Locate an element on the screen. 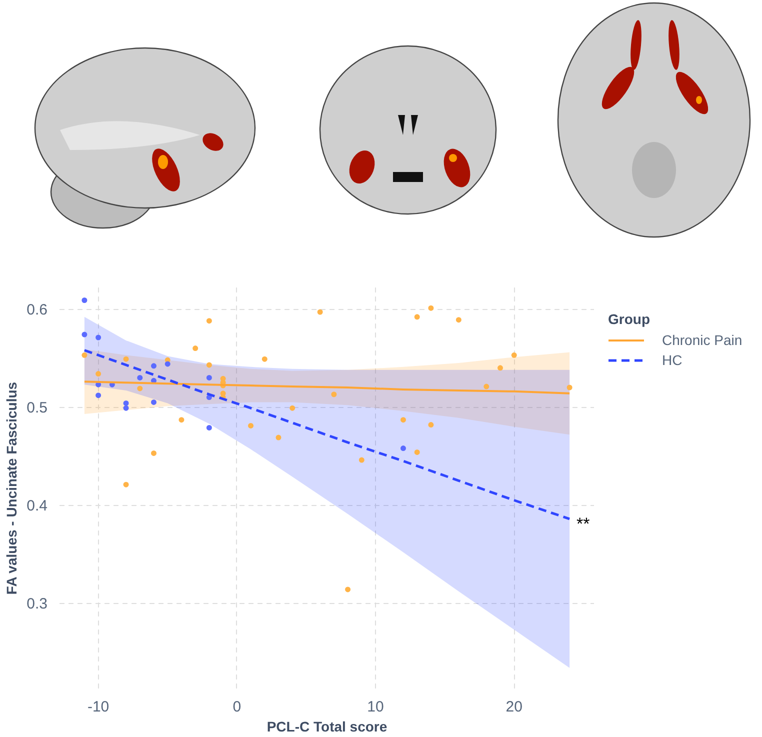 The width and height of the screenshot is (762, 737). annotation: ** is located at coordinates (583, 524).